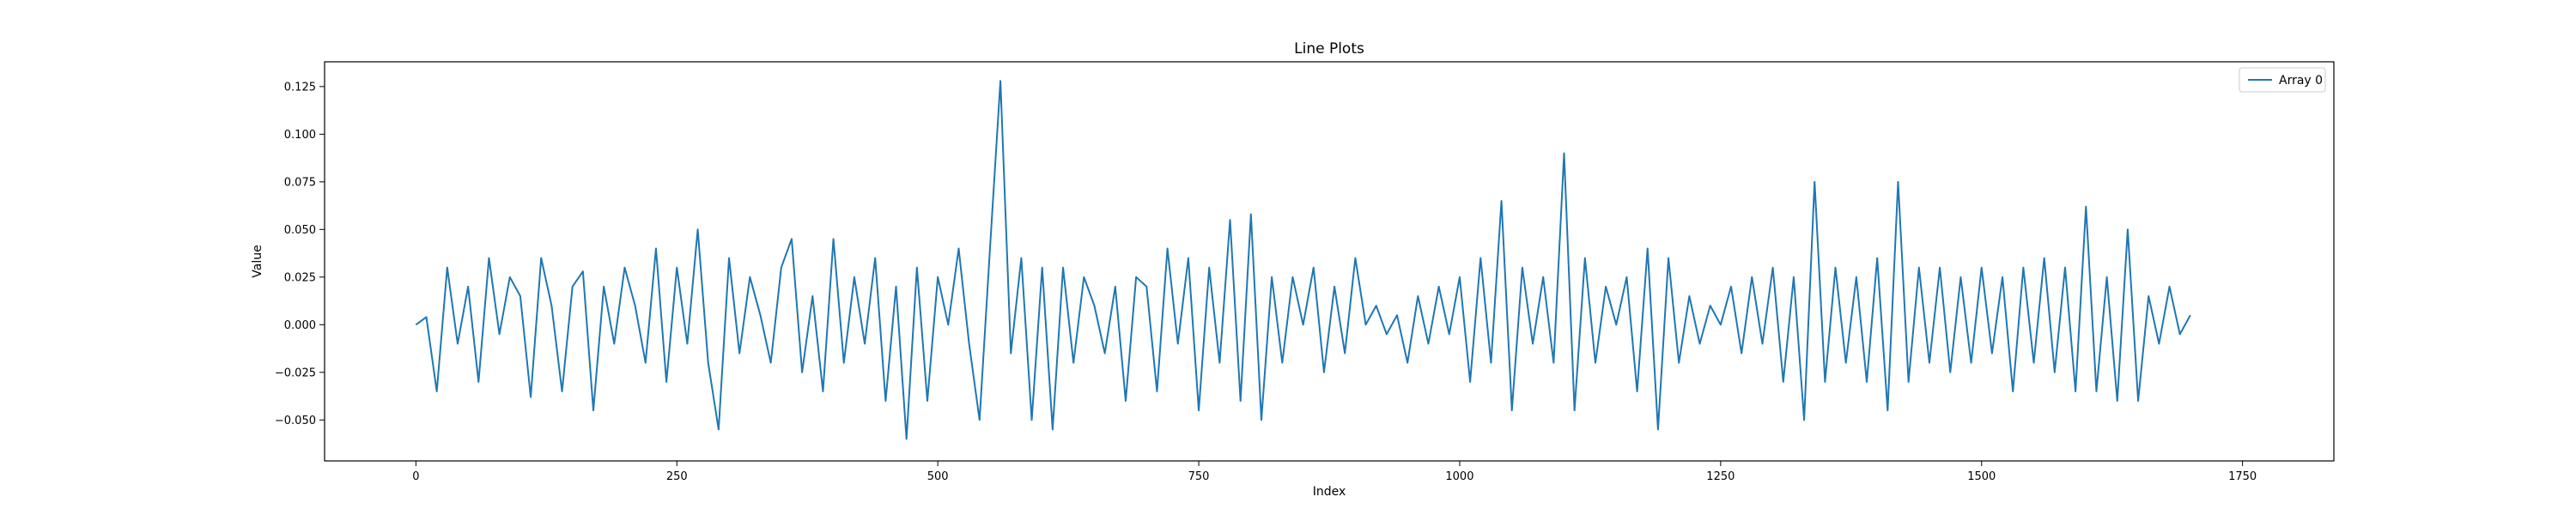 The width and height of the screenshot is (2576, 515). I want to click on legend-label-array-0: Array 0, so click(2301, 81).